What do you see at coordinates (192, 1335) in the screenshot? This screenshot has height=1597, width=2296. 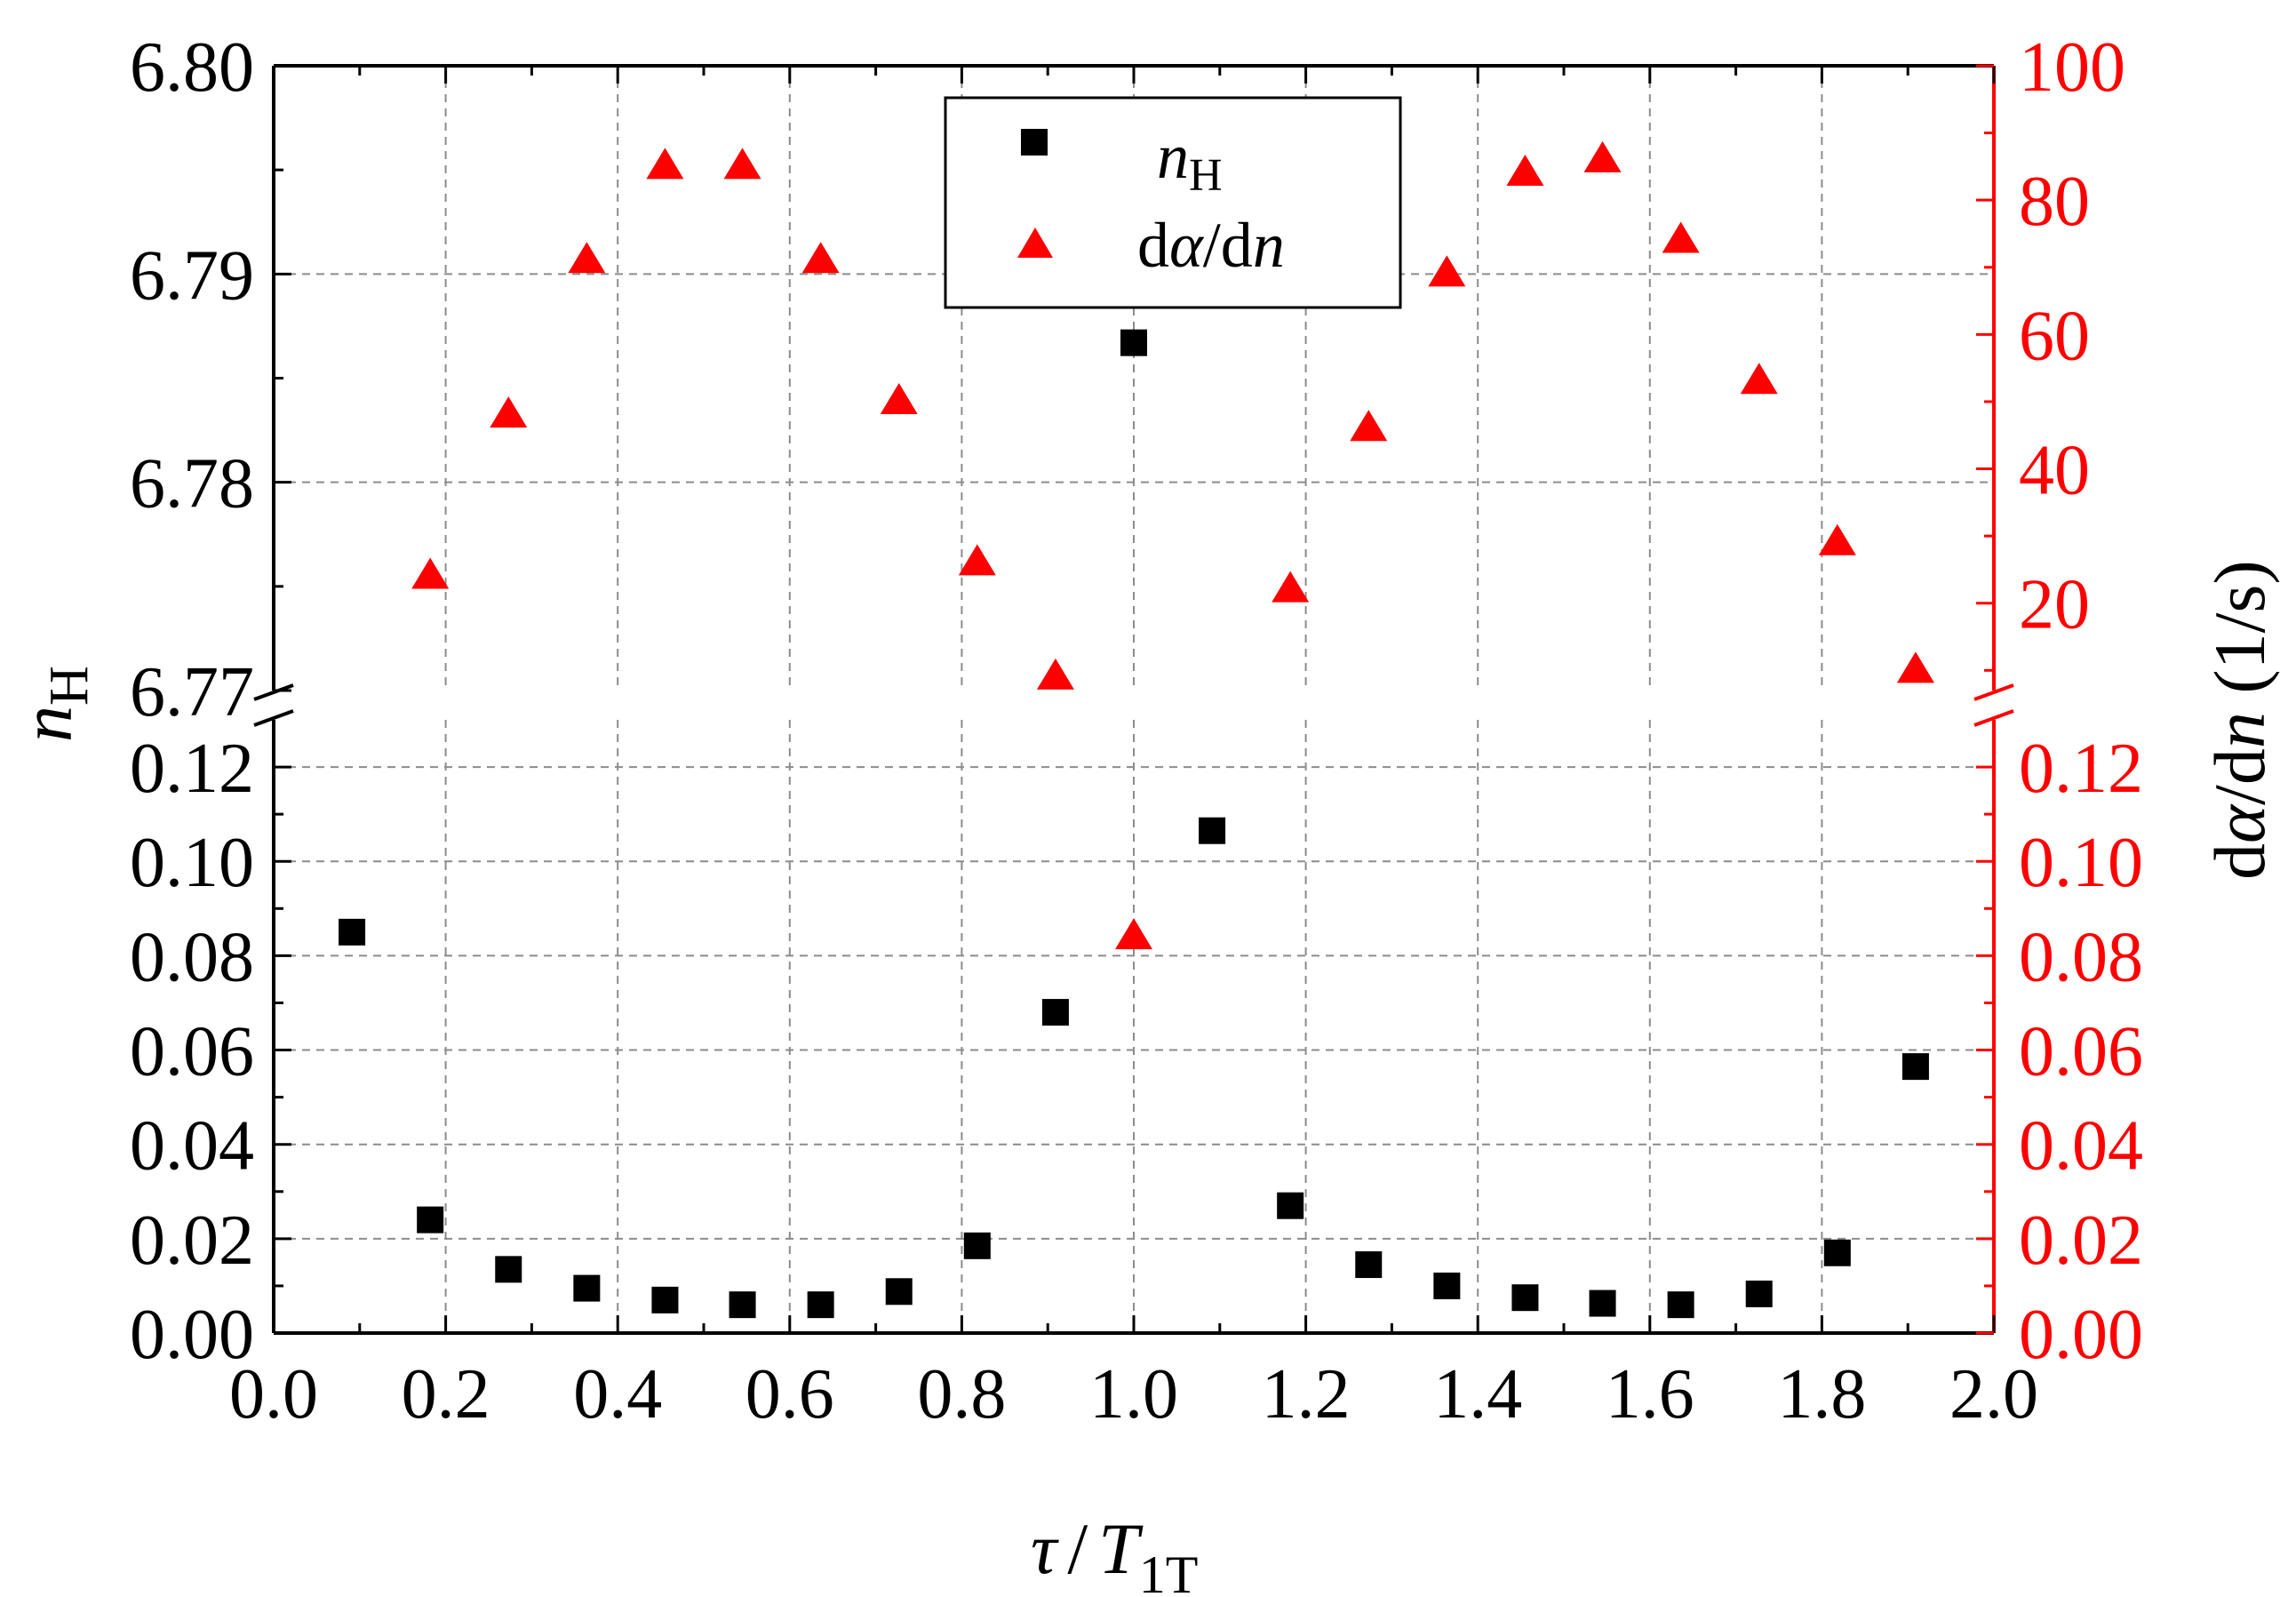 I see `y-tick-label-left-lower: 0.00` at bounding box center [192, 1335].